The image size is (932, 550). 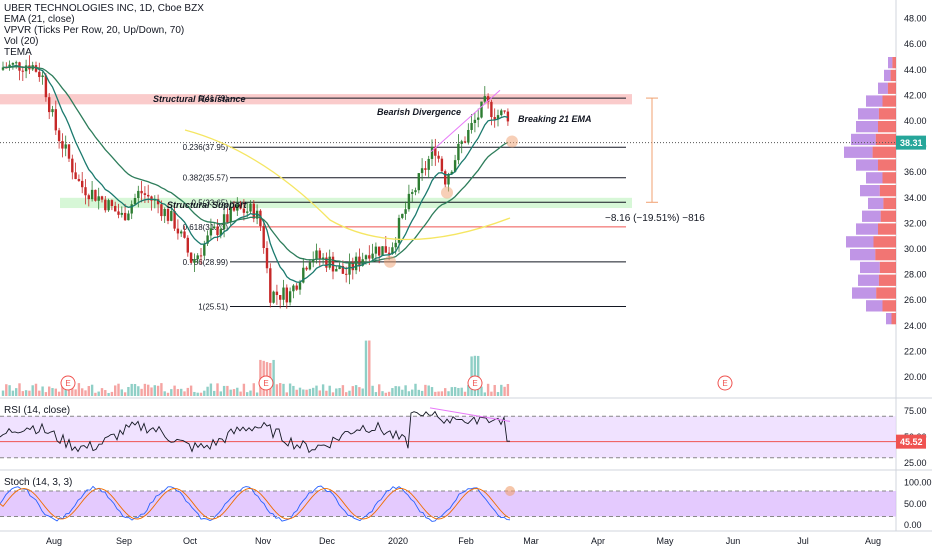 I want to click on vpvr-bar-up, so click(x=870, y=191).